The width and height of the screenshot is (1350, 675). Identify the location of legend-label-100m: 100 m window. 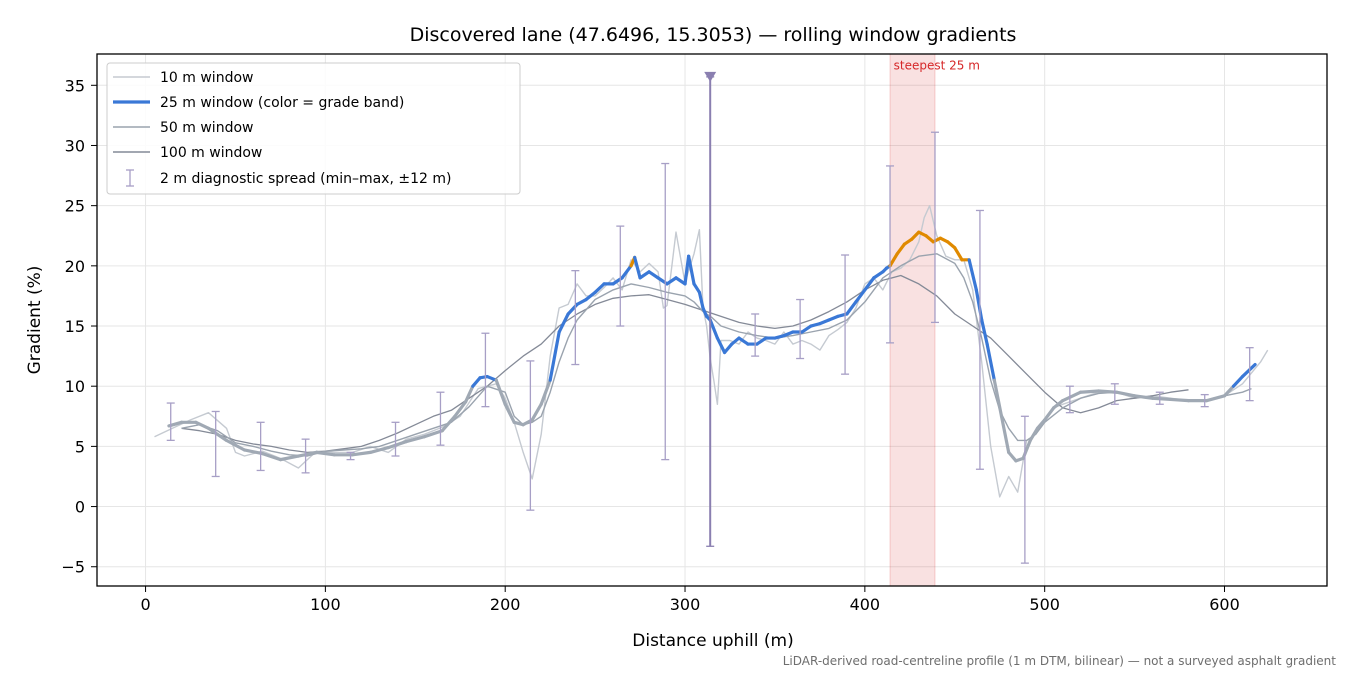
(211, 153).